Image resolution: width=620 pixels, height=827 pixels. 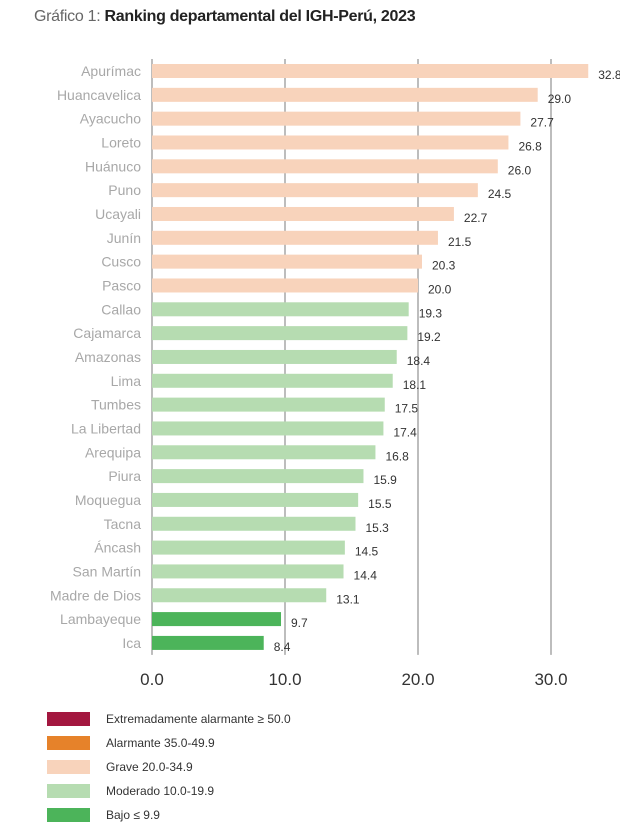 I want to click on data-label: 22.7, so click(x=476, y=218).